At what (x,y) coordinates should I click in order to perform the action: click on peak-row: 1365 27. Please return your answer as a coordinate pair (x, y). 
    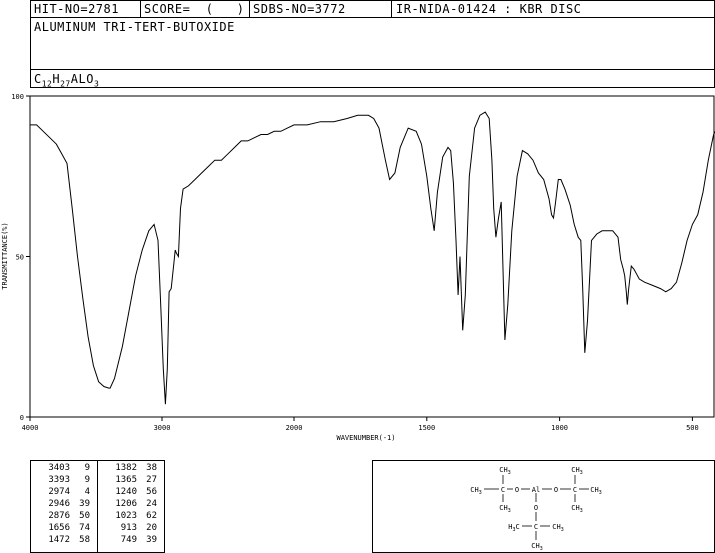
    Looking at the image, I should click on (130, 481).